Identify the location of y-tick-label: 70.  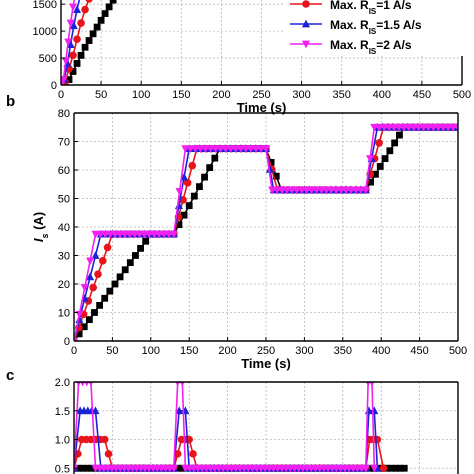
(64, 143).